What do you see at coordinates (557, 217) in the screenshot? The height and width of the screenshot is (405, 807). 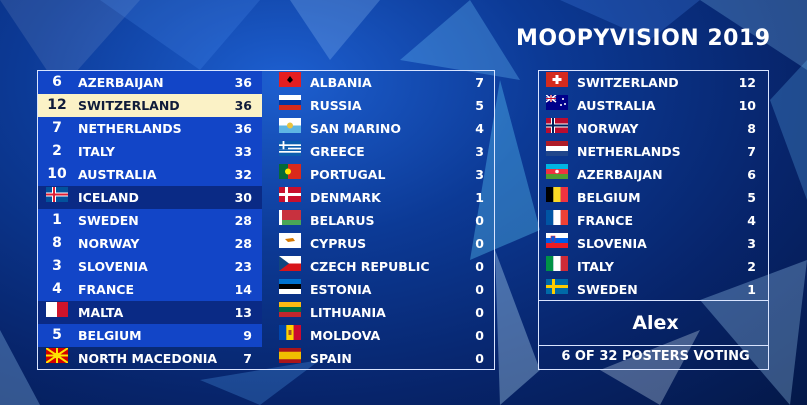 I see `france-flag-icon` at bounding box center [557, 217].